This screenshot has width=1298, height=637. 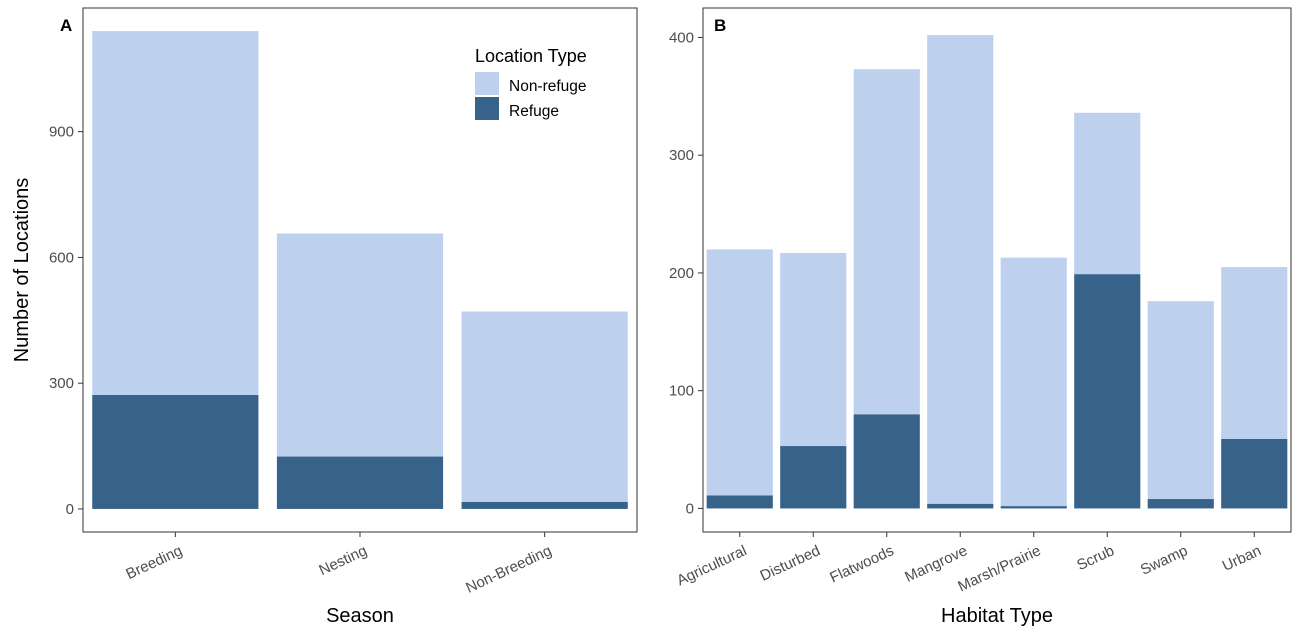 I want to click on bar-refuge-agricultural, so click(x=739, y=502).